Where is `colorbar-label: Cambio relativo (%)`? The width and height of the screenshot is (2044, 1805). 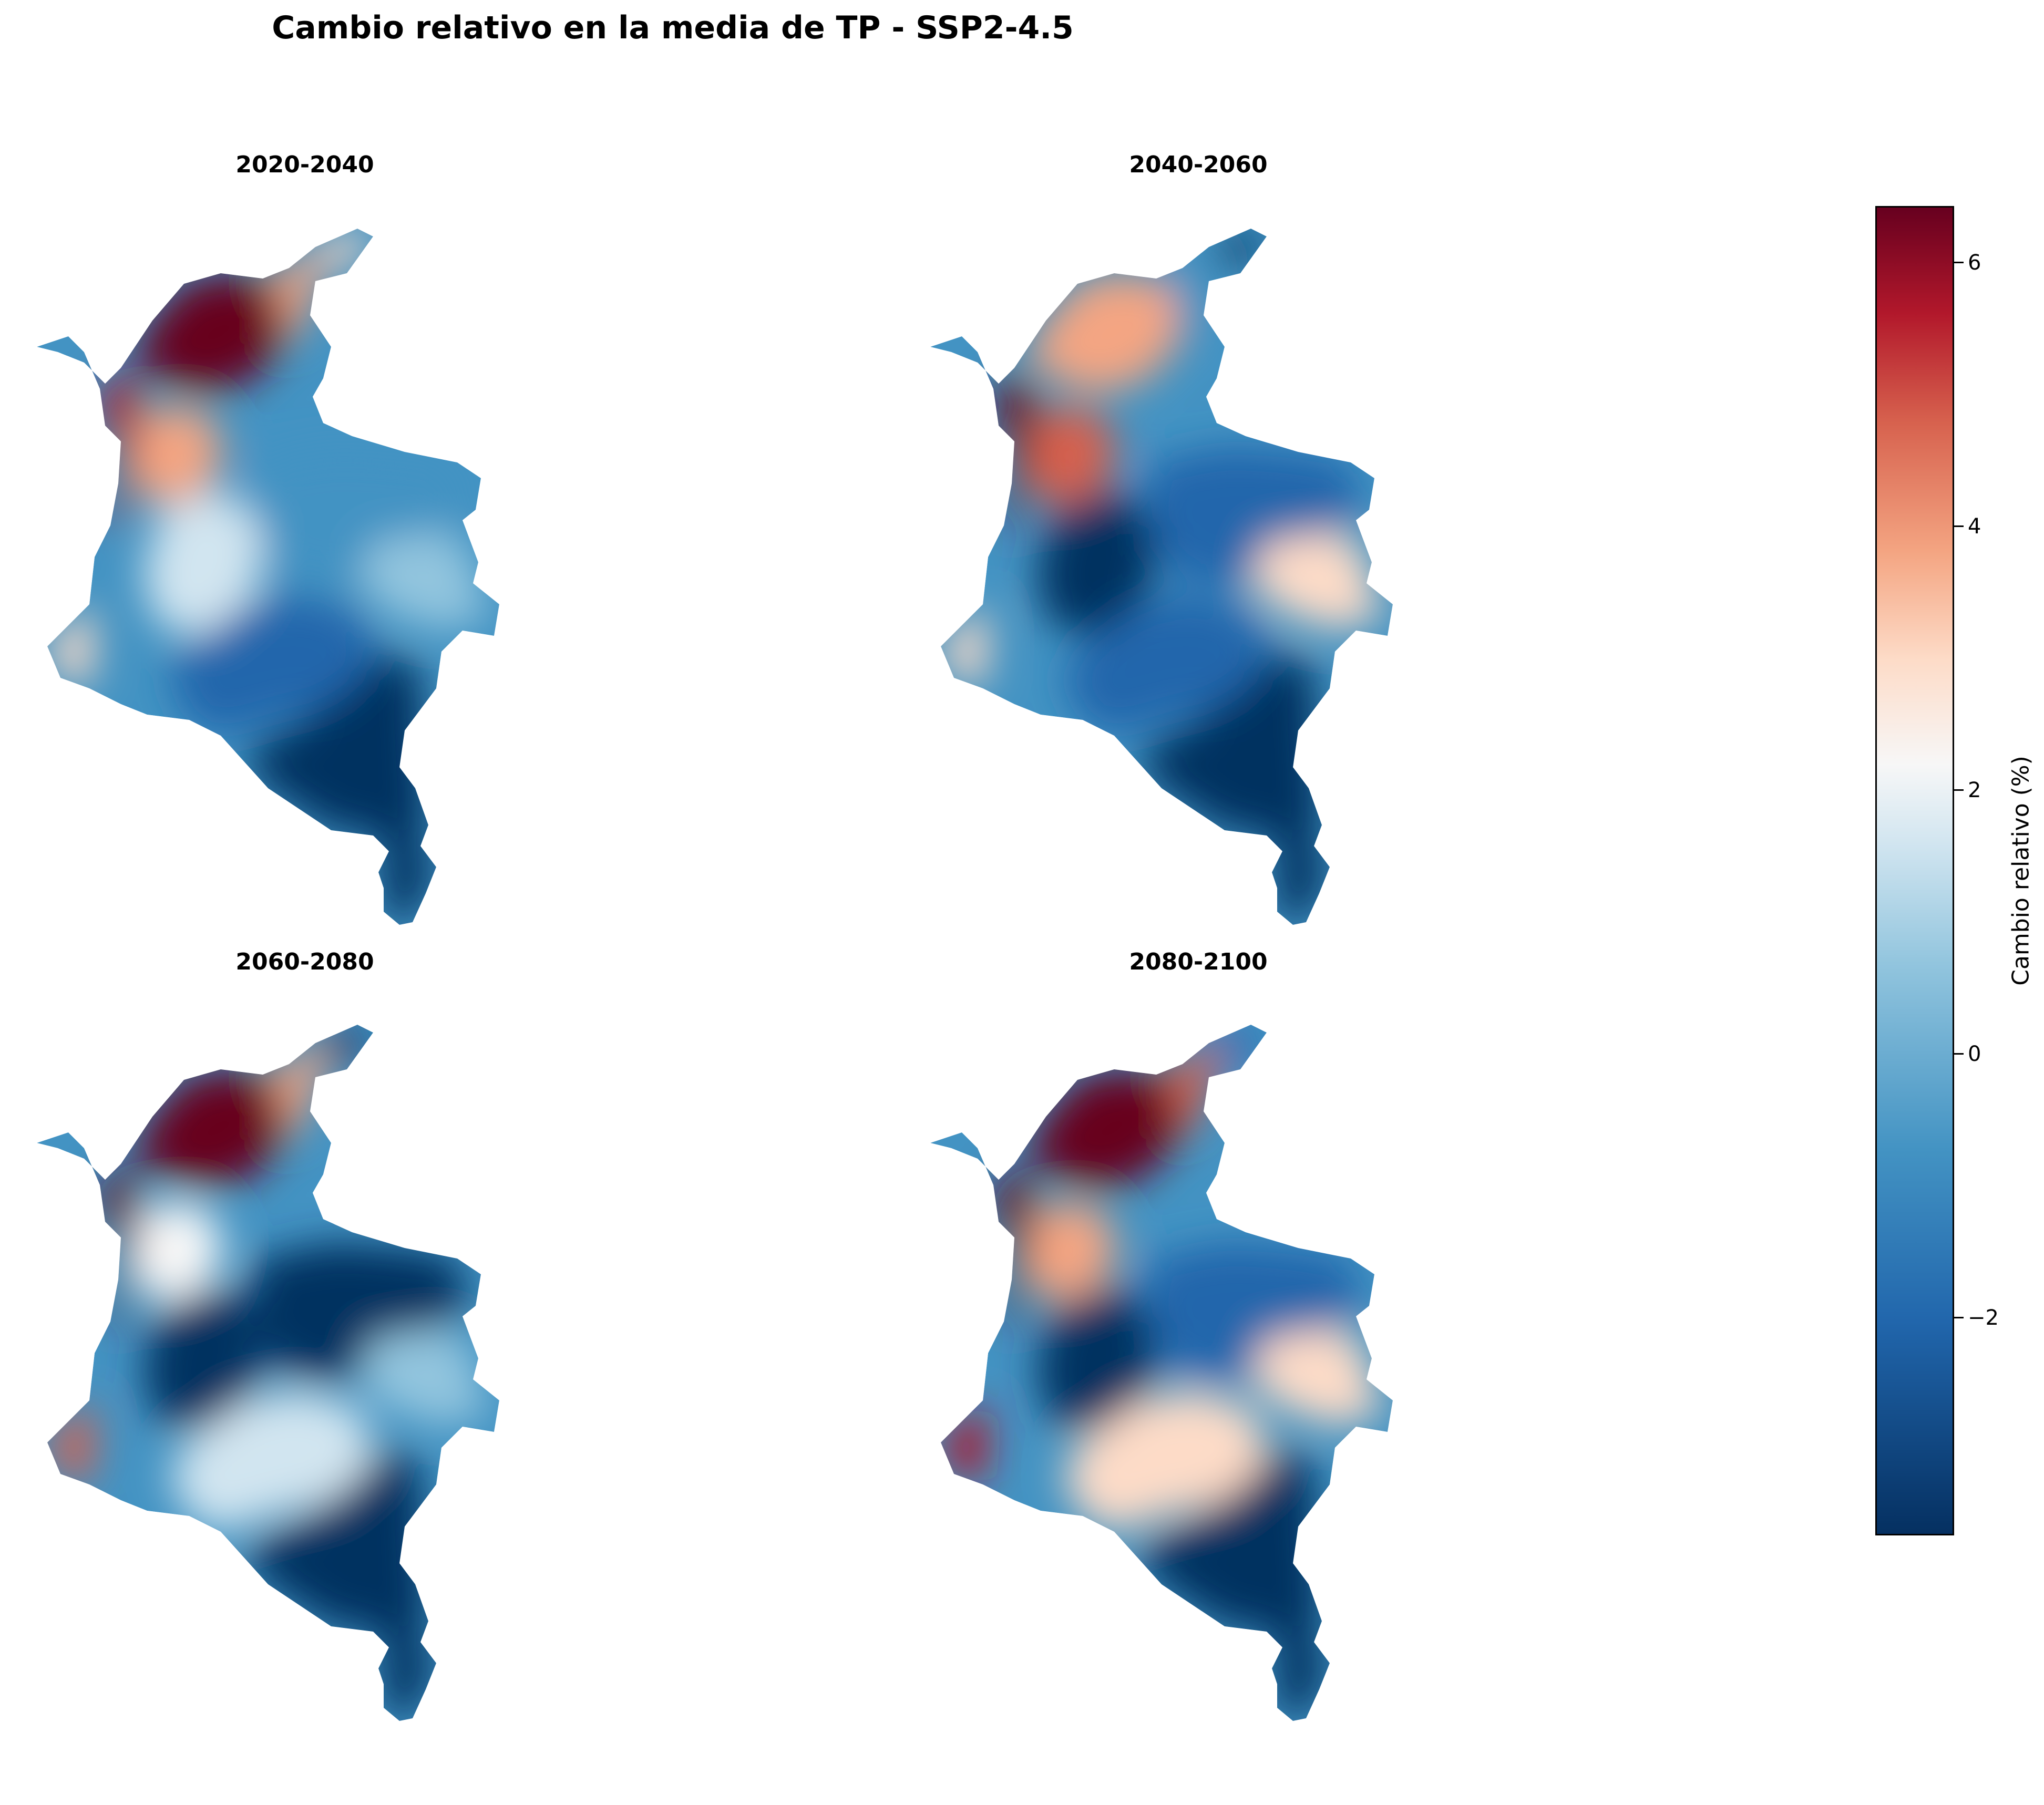
colorbar-label: Cambio relativo (%) is located at coordinates (2021, 871).